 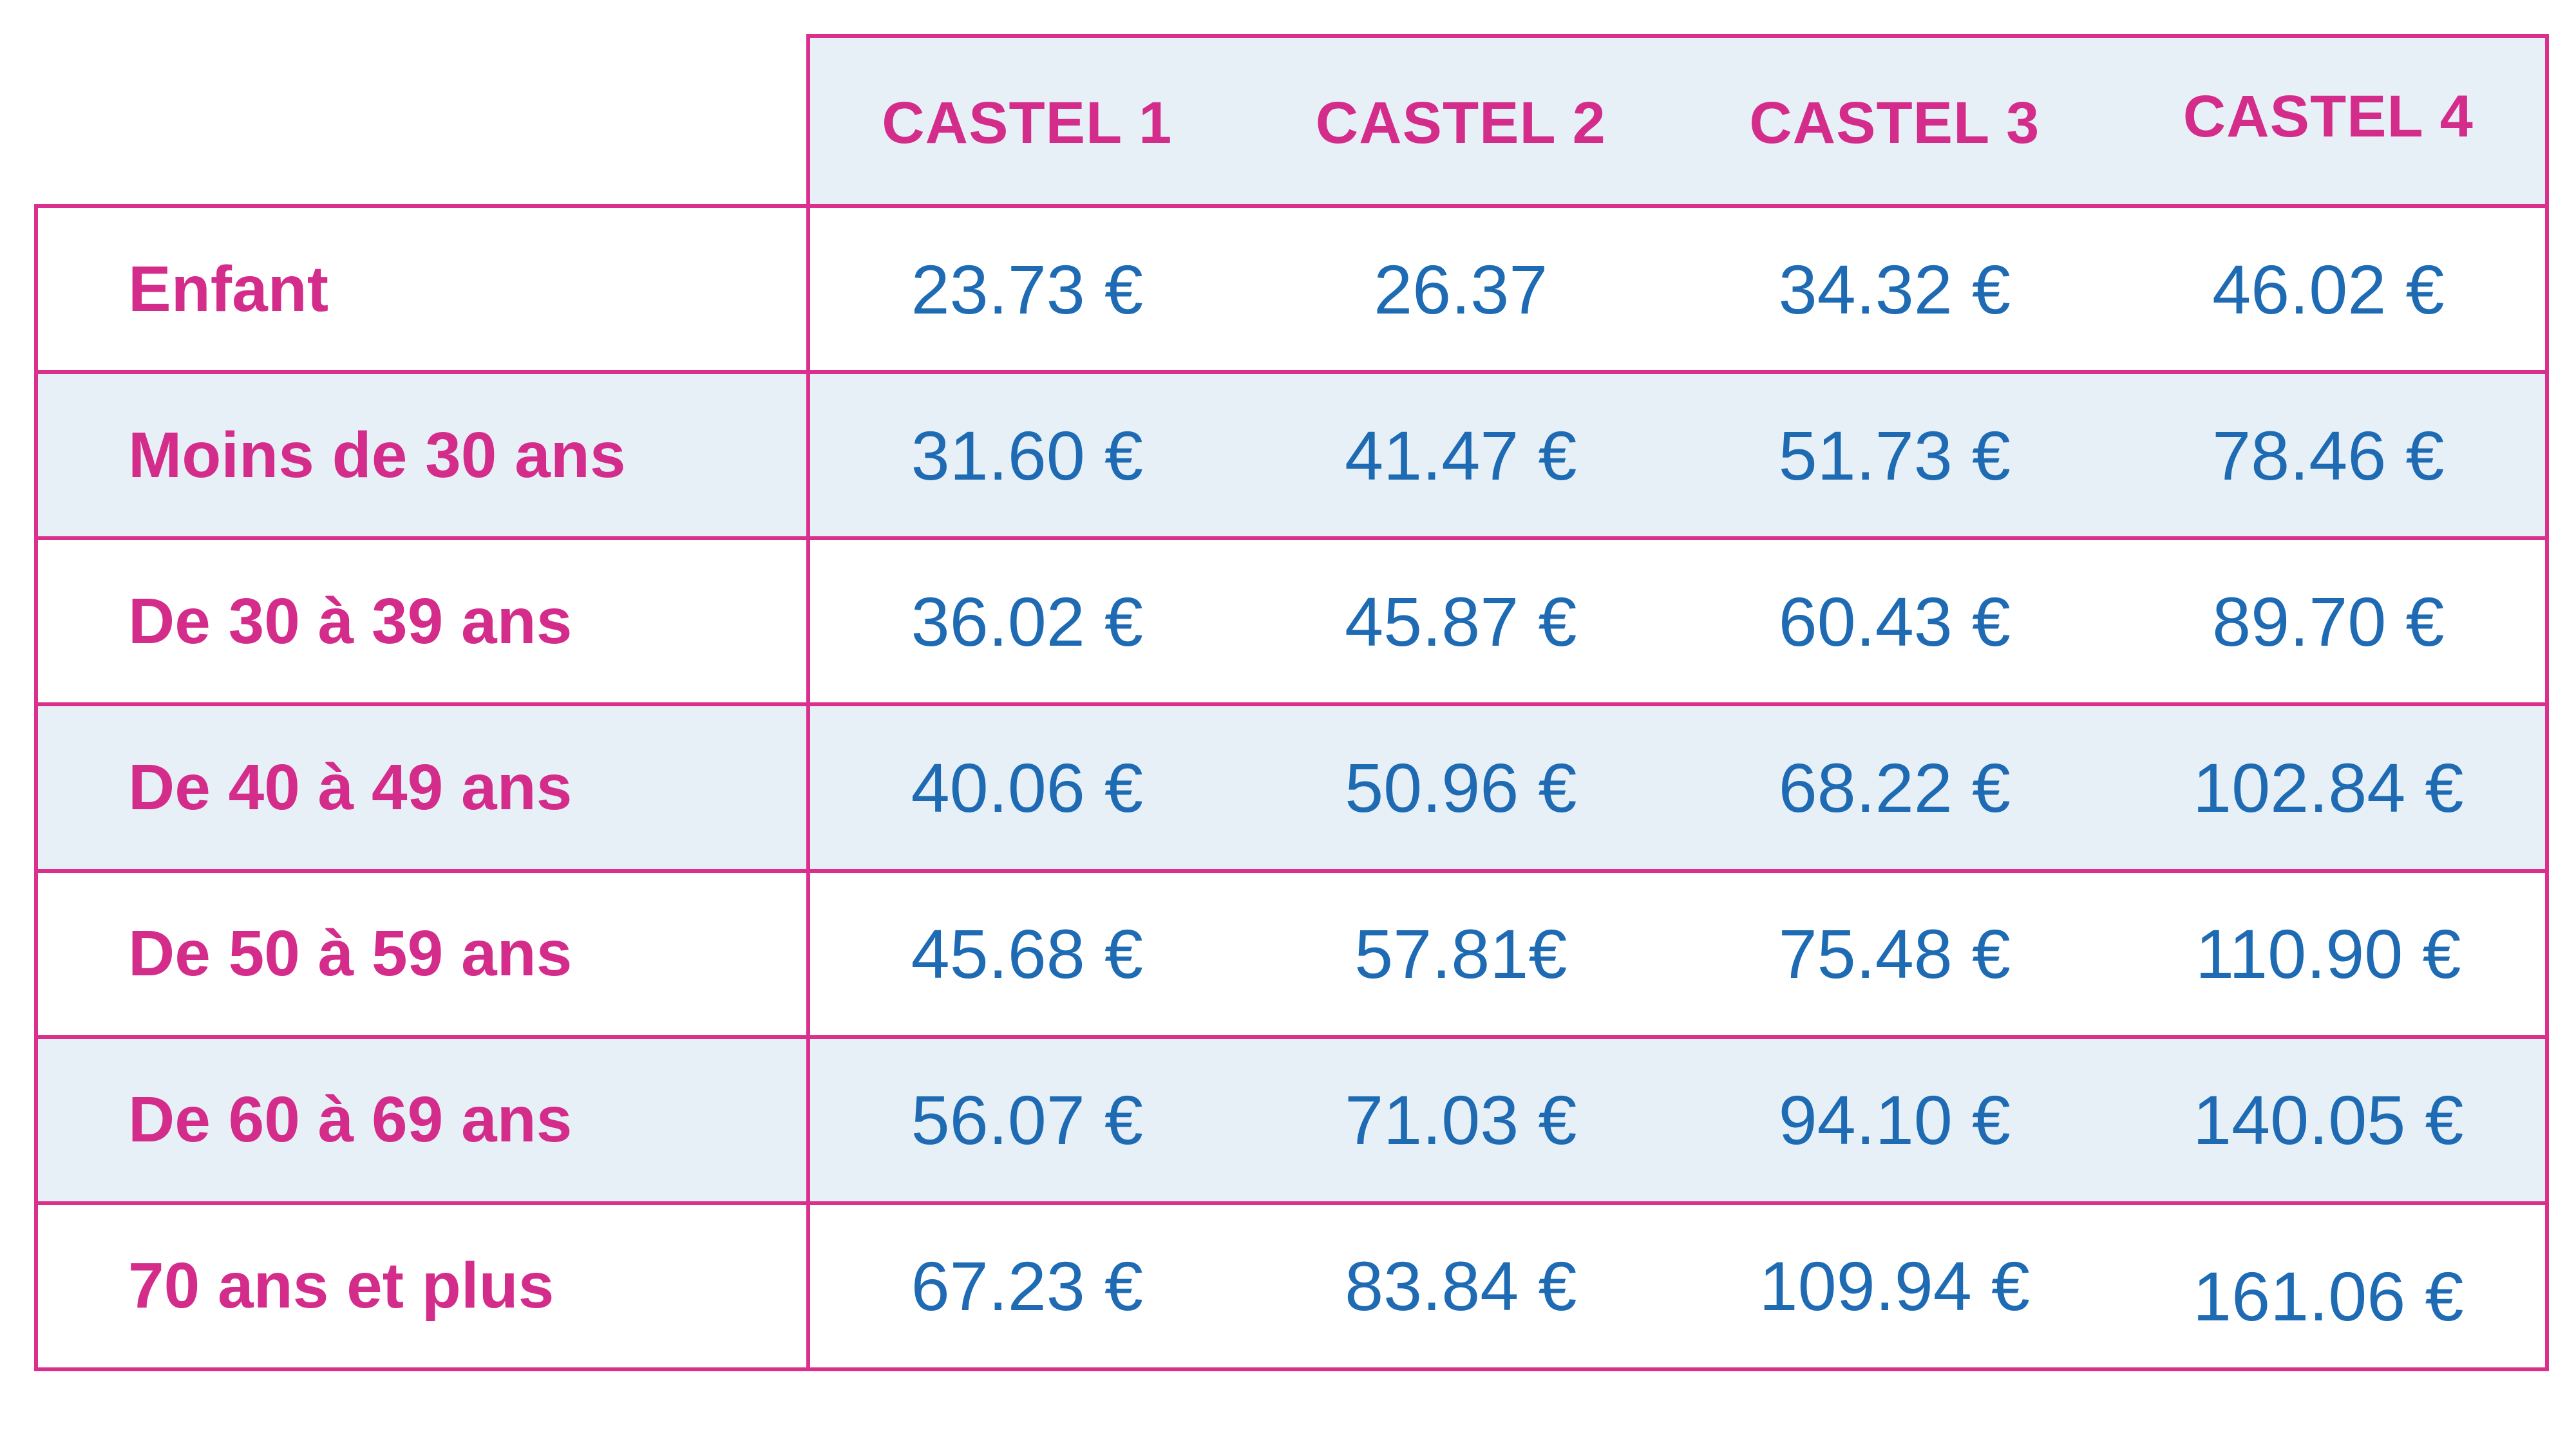 I want to click on price-cell: 89.70 €, so click(x=2328, y=621).